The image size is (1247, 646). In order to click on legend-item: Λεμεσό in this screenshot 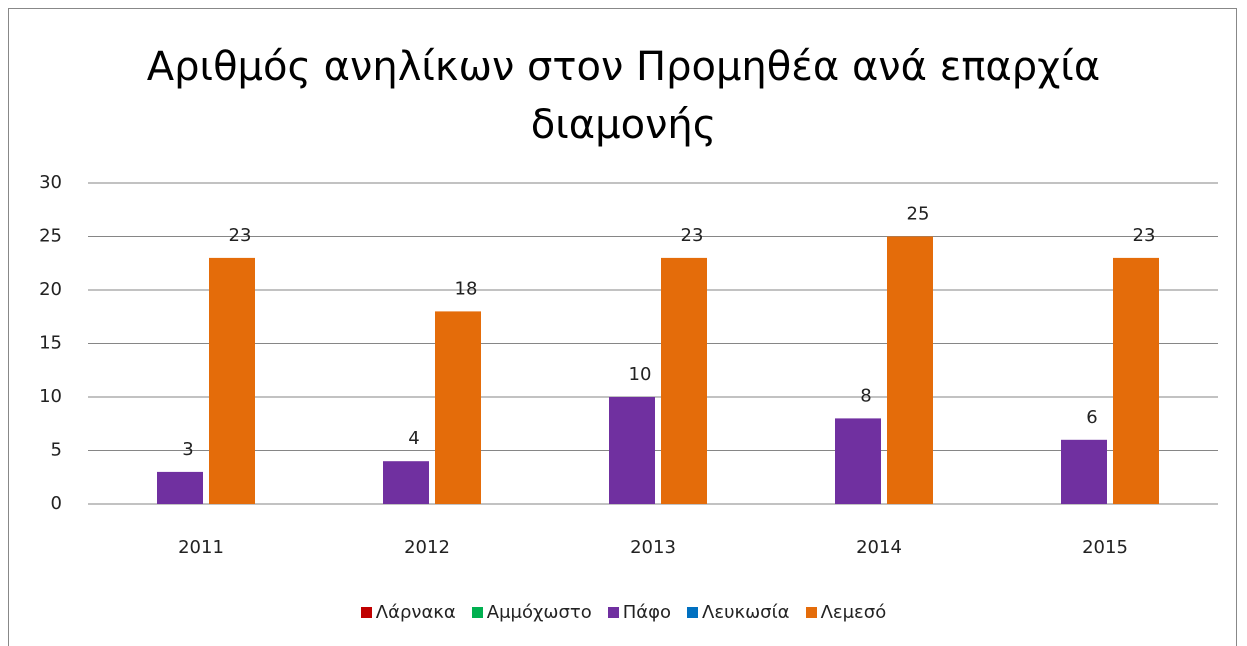, I will do `click(846, 612)`.